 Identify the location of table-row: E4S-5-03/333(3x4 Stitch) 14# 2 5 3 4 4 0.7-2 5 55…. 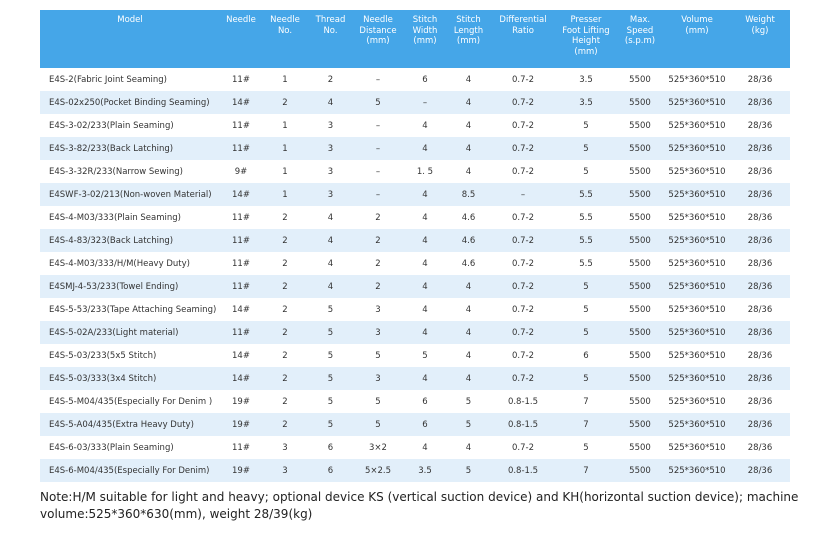
(415, 378).